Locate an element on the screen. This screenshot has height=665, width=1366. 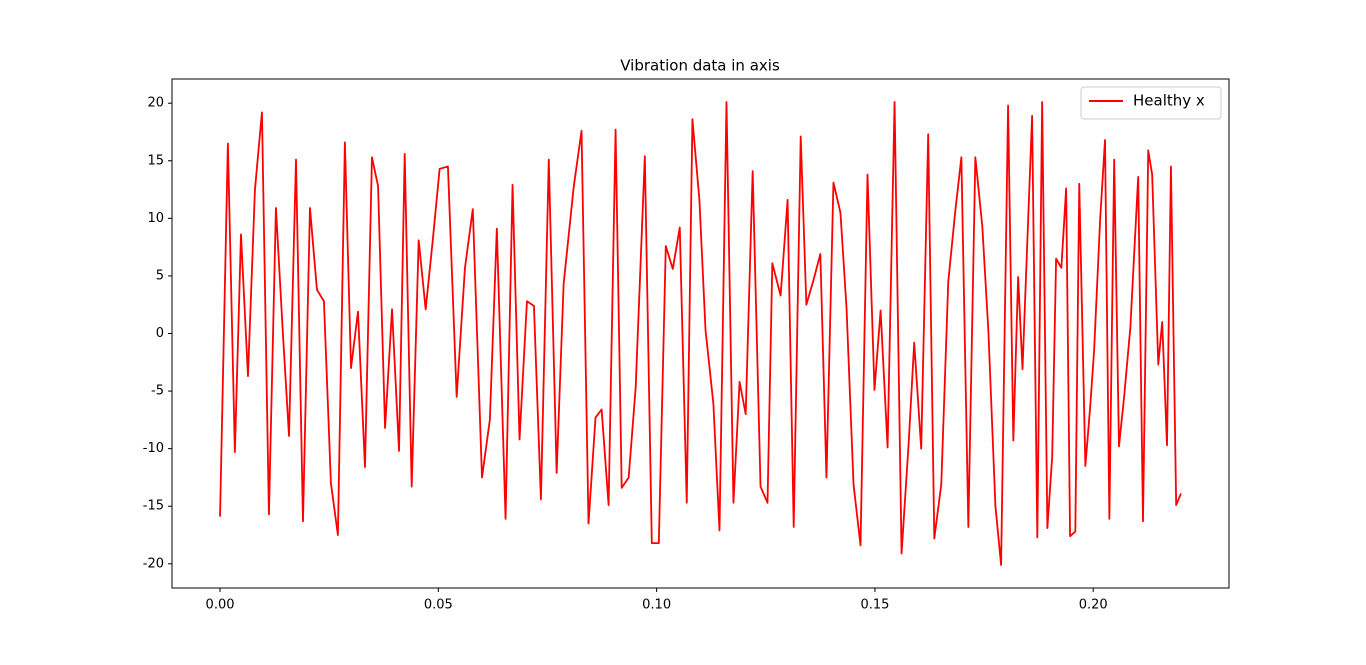
x-tick-label: 0.10 is located at coordinates (656, 605).